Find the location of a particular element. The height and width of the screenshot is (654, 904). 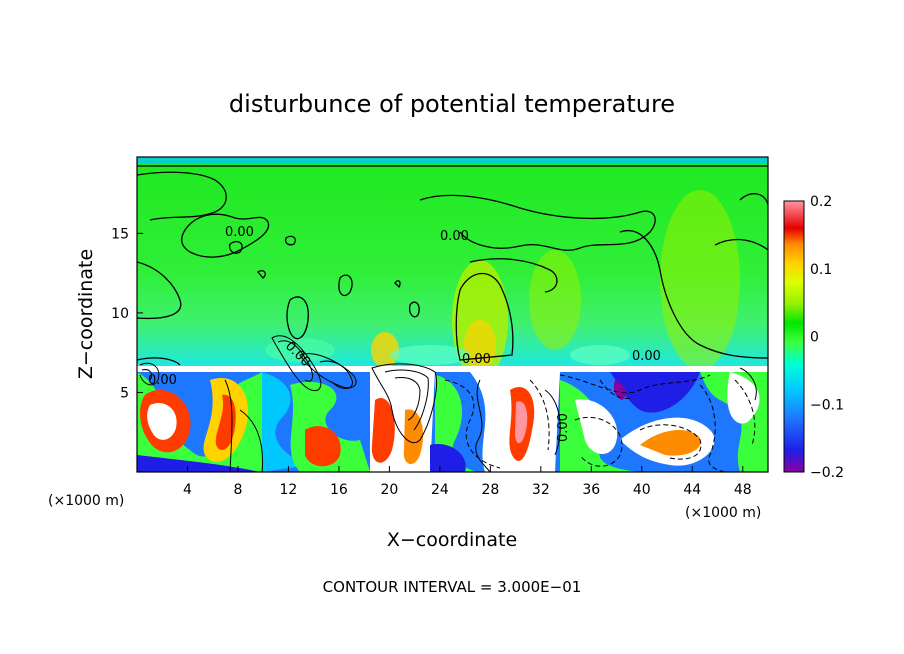

x-axis: 4 8 12 16 20 24 28 32 36 40 44 48 is located at coordinates (467, 482).